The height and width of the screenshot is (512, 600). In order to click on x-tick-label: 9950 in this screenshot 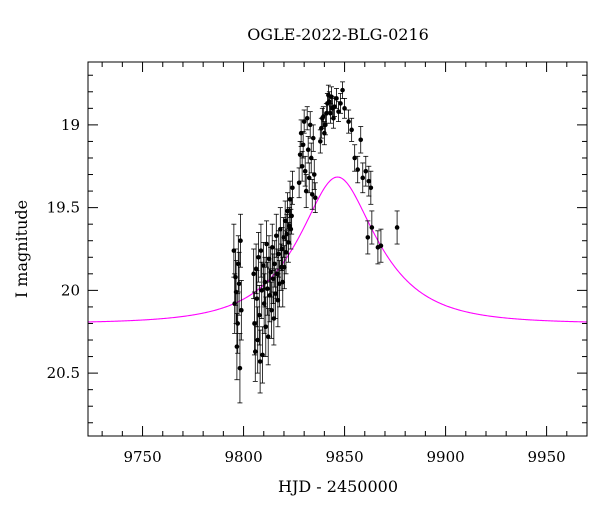, I will do `click(547, 457)`.